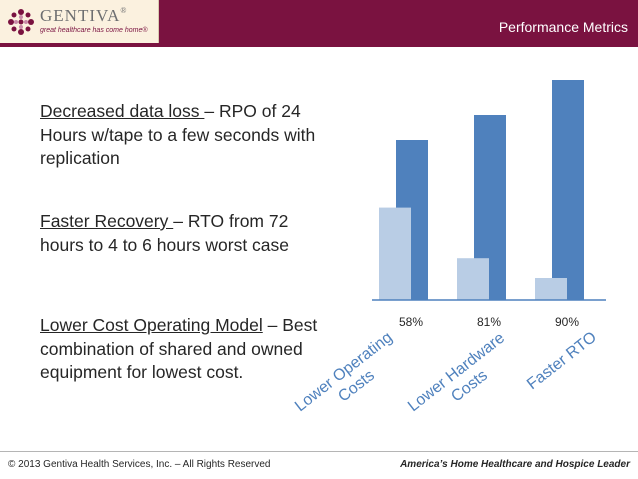 The image size is (638, 479). I want to click on logo: GENTIVA® great healthcare has come home®, so click(79, 21).